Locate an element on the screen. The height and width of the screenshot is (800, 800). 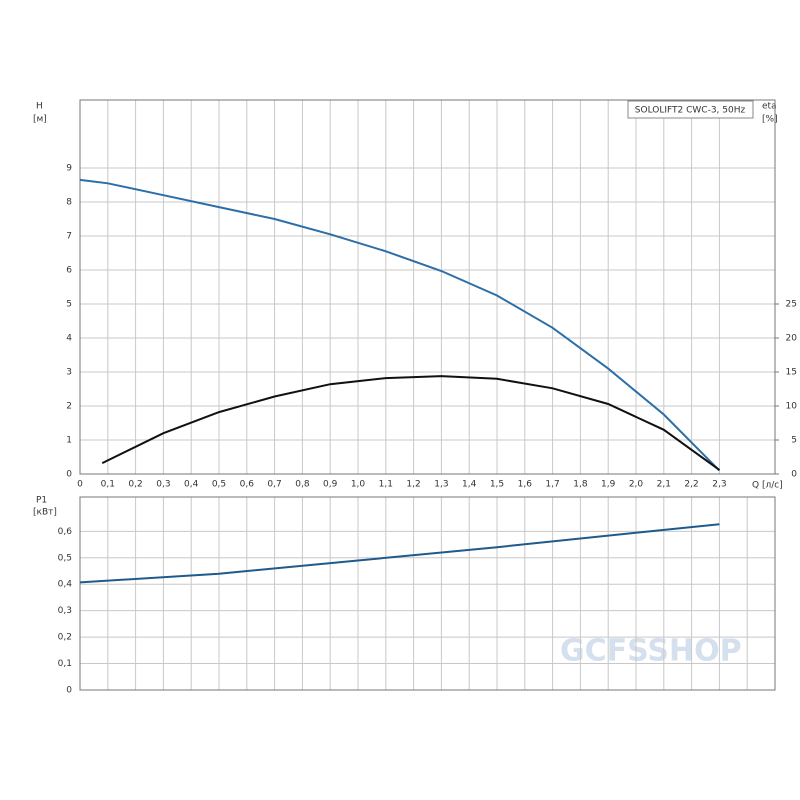
x-tick-label: 1,3 is located at coordinates (441, 485).